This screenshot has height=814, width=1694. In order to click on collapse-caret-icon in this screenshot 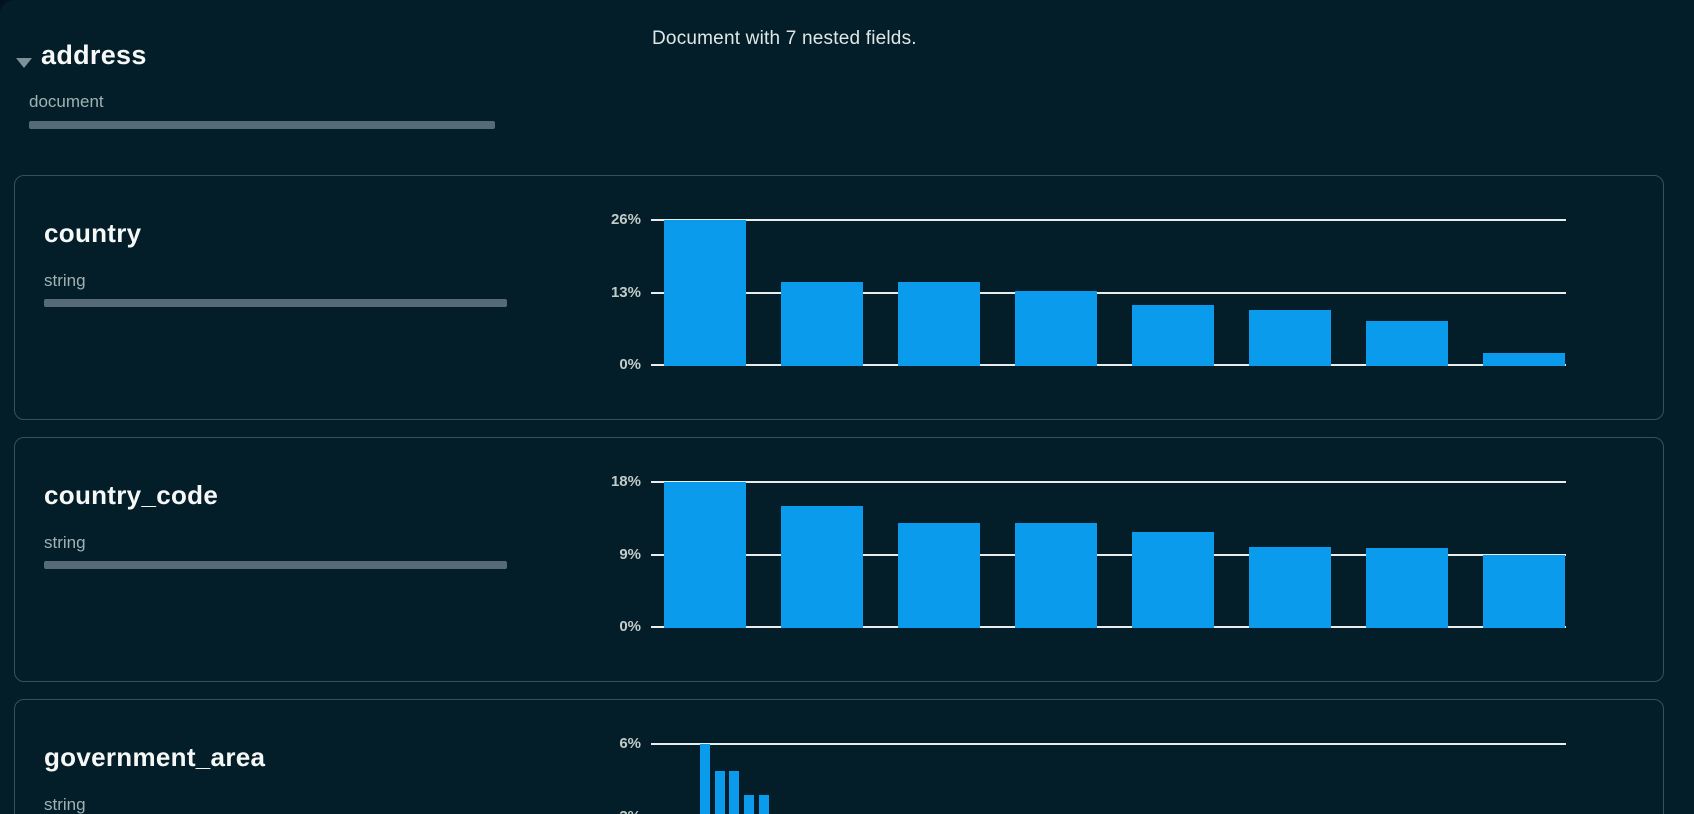, I will do `click(24, 63)`.